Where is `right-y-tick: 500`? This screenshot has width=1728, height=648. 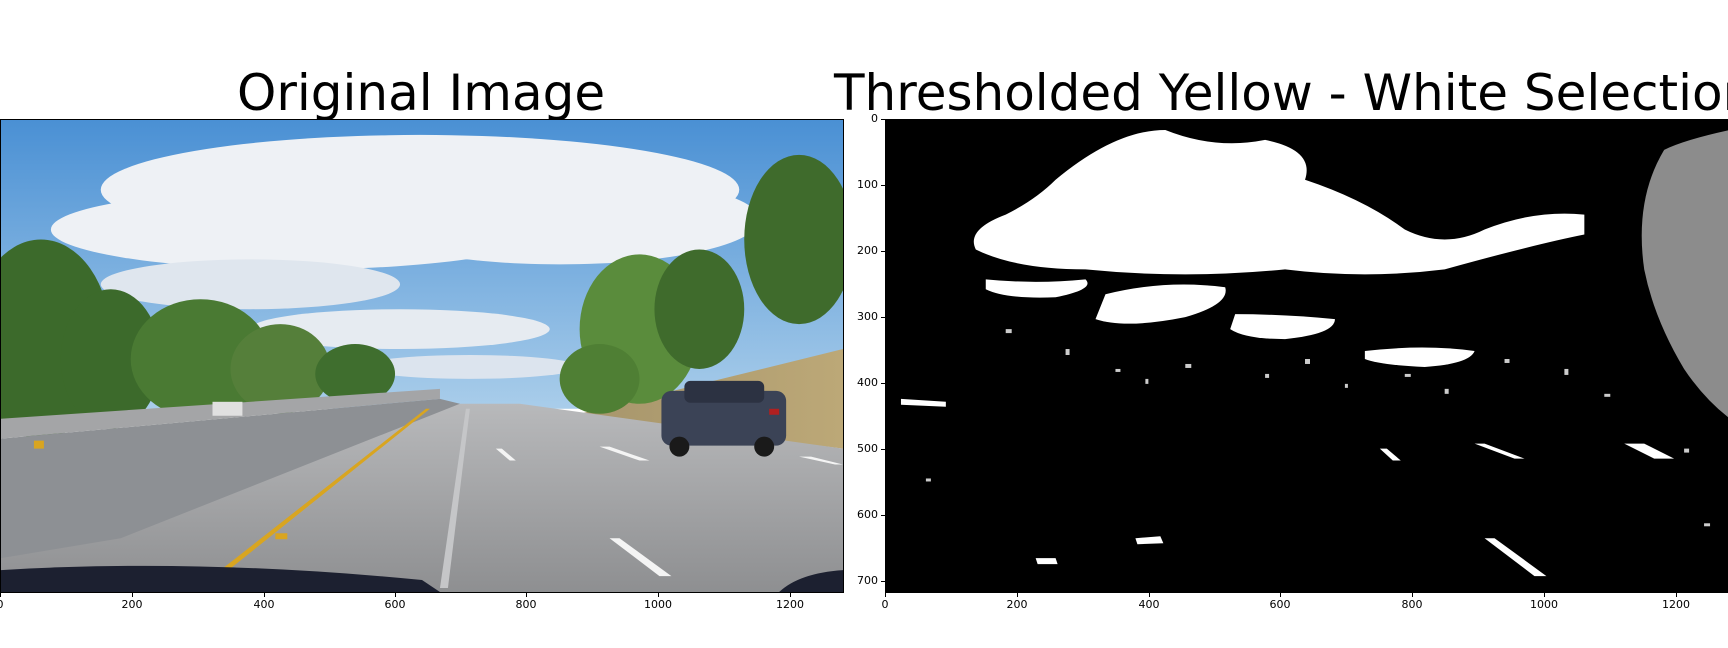
right-y-tick: 500 is located at coordinates (867, 448).